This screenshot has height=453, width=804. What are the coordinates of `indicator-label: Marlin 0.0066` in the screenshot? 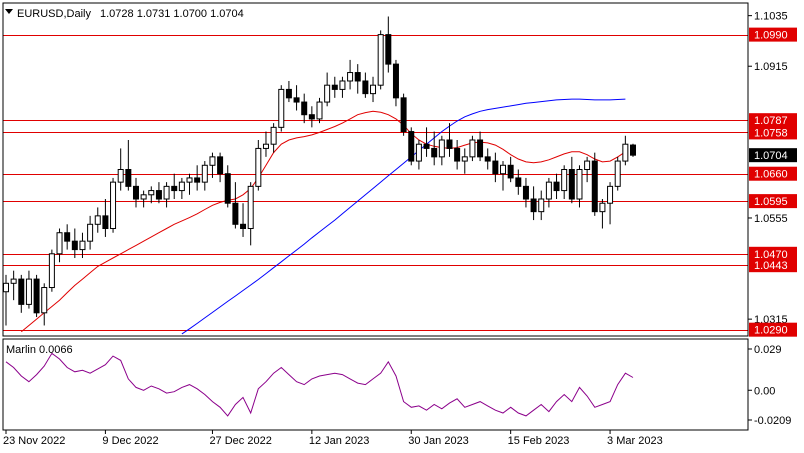 It's located at (39, 350).